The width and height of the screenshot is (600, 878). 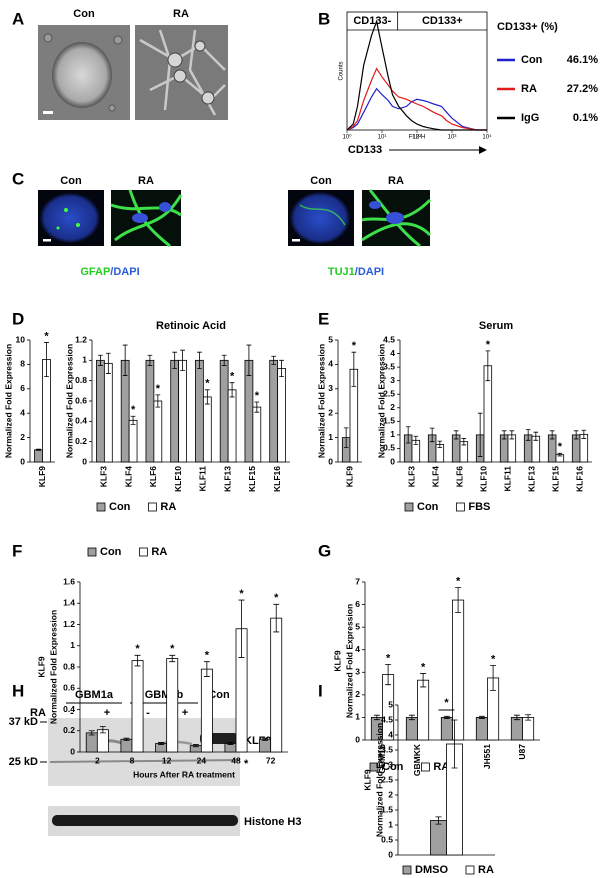 I want to click on panel-label: A, so click(x=18, y=18).